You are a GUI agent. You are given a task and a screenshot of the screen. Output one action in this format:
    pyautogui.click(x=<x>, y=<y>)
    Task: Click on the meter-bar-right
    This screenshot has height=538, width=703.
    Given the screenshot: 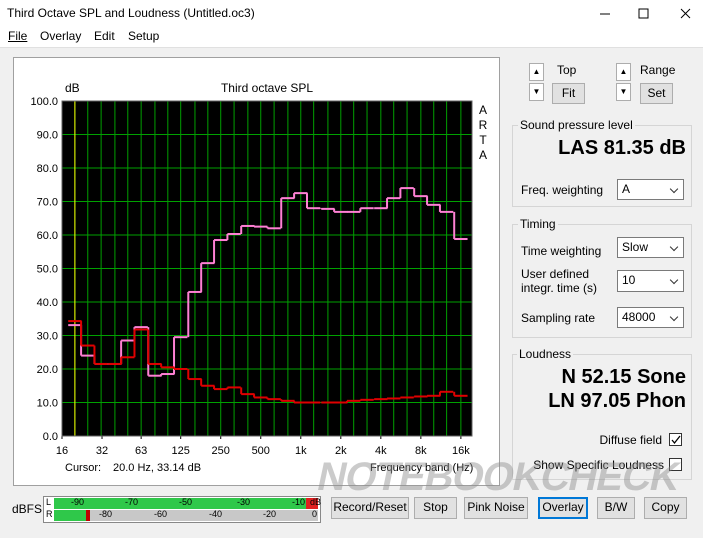 What is the action you would take?
    pyautogui.click(x=70, y=515)
    